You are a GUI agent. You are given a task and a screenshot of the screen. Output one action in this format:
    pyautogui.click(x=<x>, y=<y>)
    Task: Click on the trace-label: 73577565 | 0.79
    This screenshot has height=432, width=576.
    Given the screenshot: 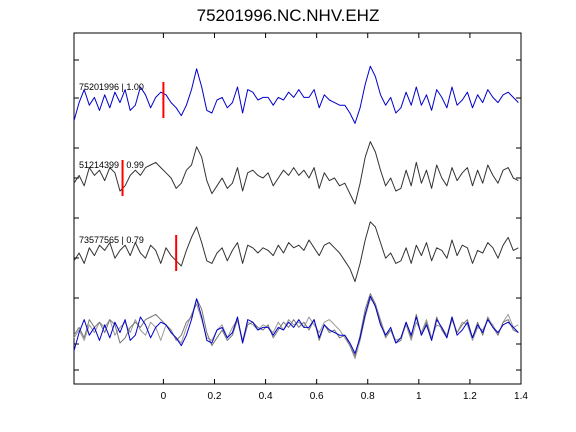 What is the action you would take?
    pyautogui.click(x=111, y=240)
    